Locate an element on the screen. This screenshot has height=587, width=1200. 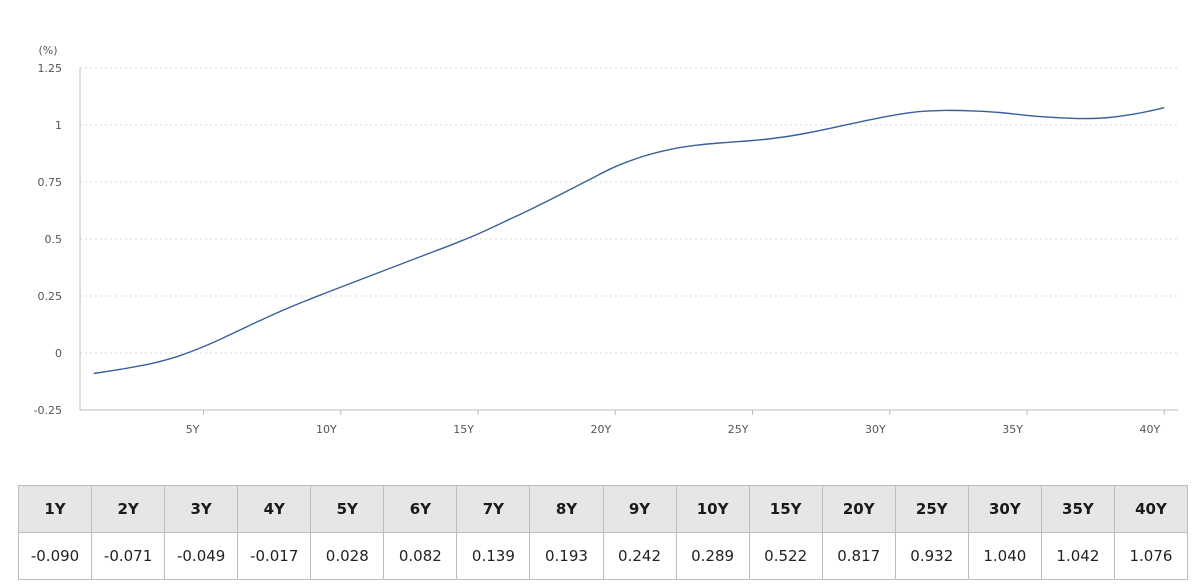
x-tick-label: 40Y is located at coordinates (1150, 429).